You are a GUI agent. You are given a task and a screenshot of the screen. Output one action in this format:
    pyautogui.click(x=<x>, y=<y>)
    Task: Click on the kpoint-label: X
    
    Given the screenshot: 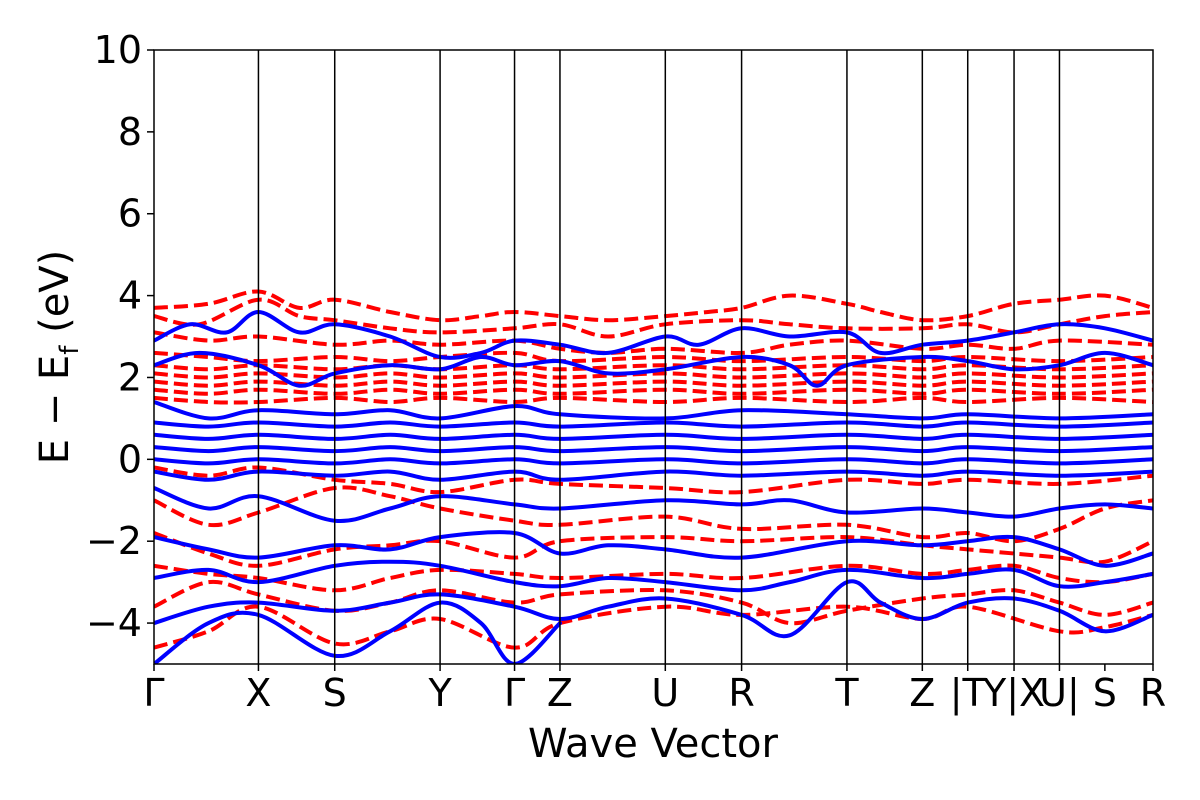 What is the action you would take?
    pyautogui.click(x=258, y=693)
    